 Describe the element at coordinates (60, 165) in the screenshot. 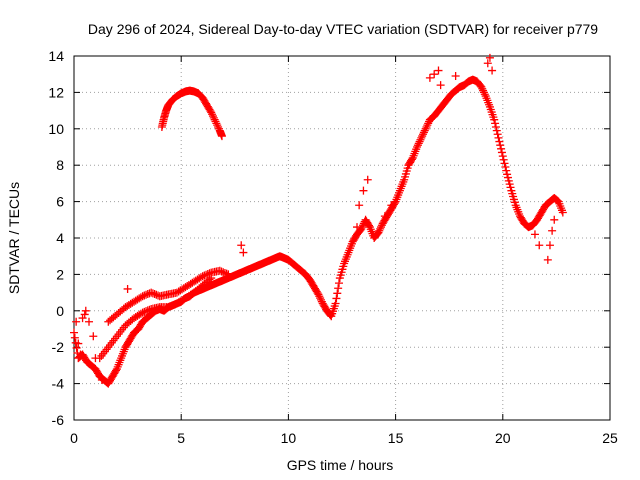

I see `y-tick-label: 8` at that location.